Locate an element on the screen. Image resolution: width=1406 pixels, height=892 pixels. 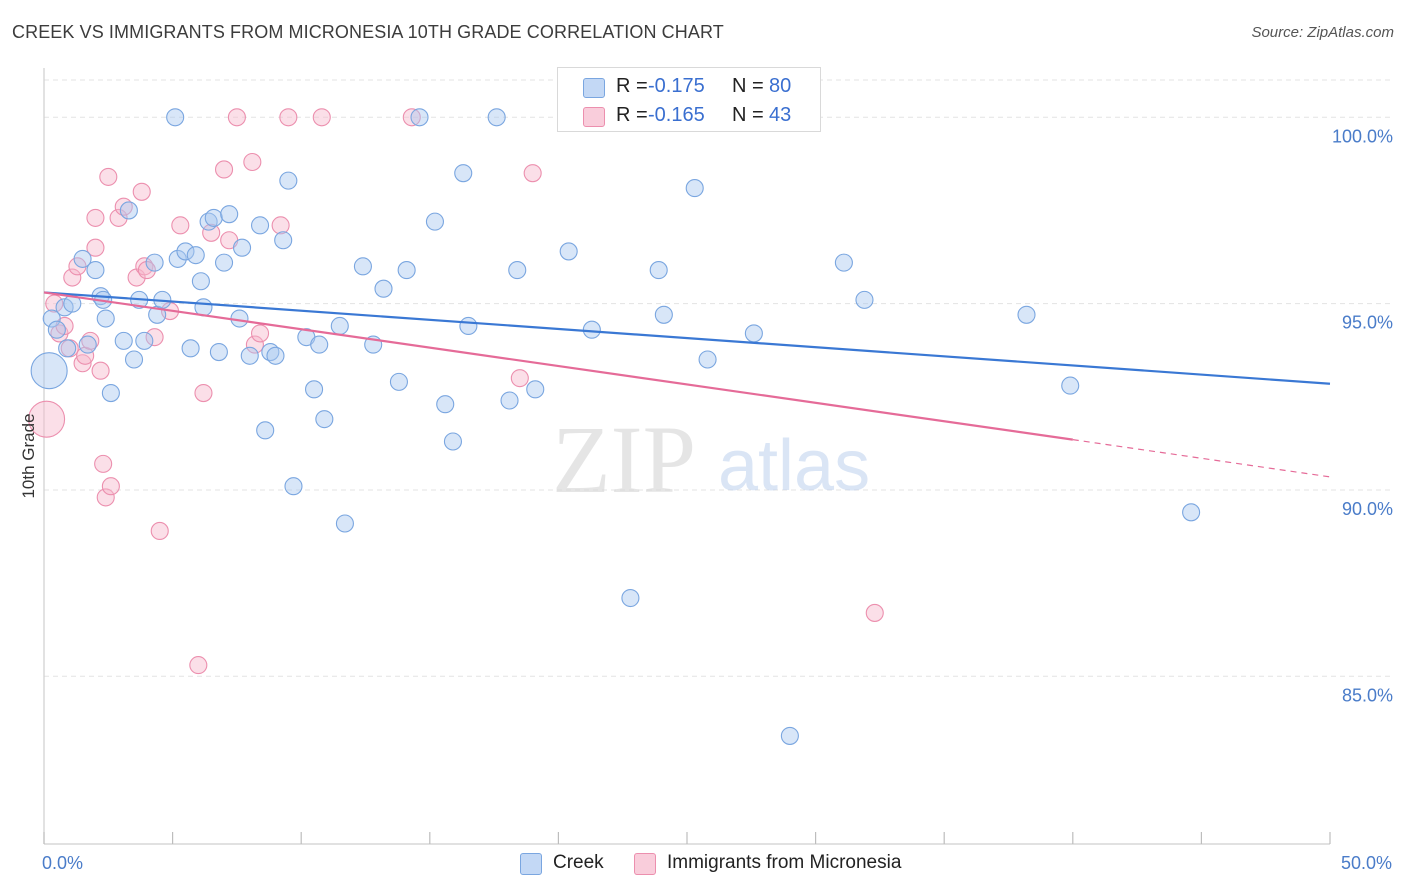
legend-r-label: R = is located at coordinates (632, 115).